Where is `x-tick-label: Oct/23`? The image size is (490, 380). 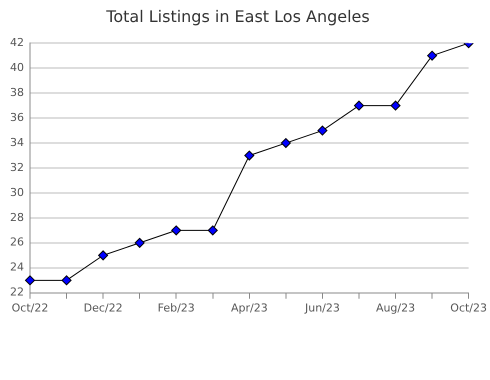
x-tick-label: Oct/23 is located at coordinates (469, 307).